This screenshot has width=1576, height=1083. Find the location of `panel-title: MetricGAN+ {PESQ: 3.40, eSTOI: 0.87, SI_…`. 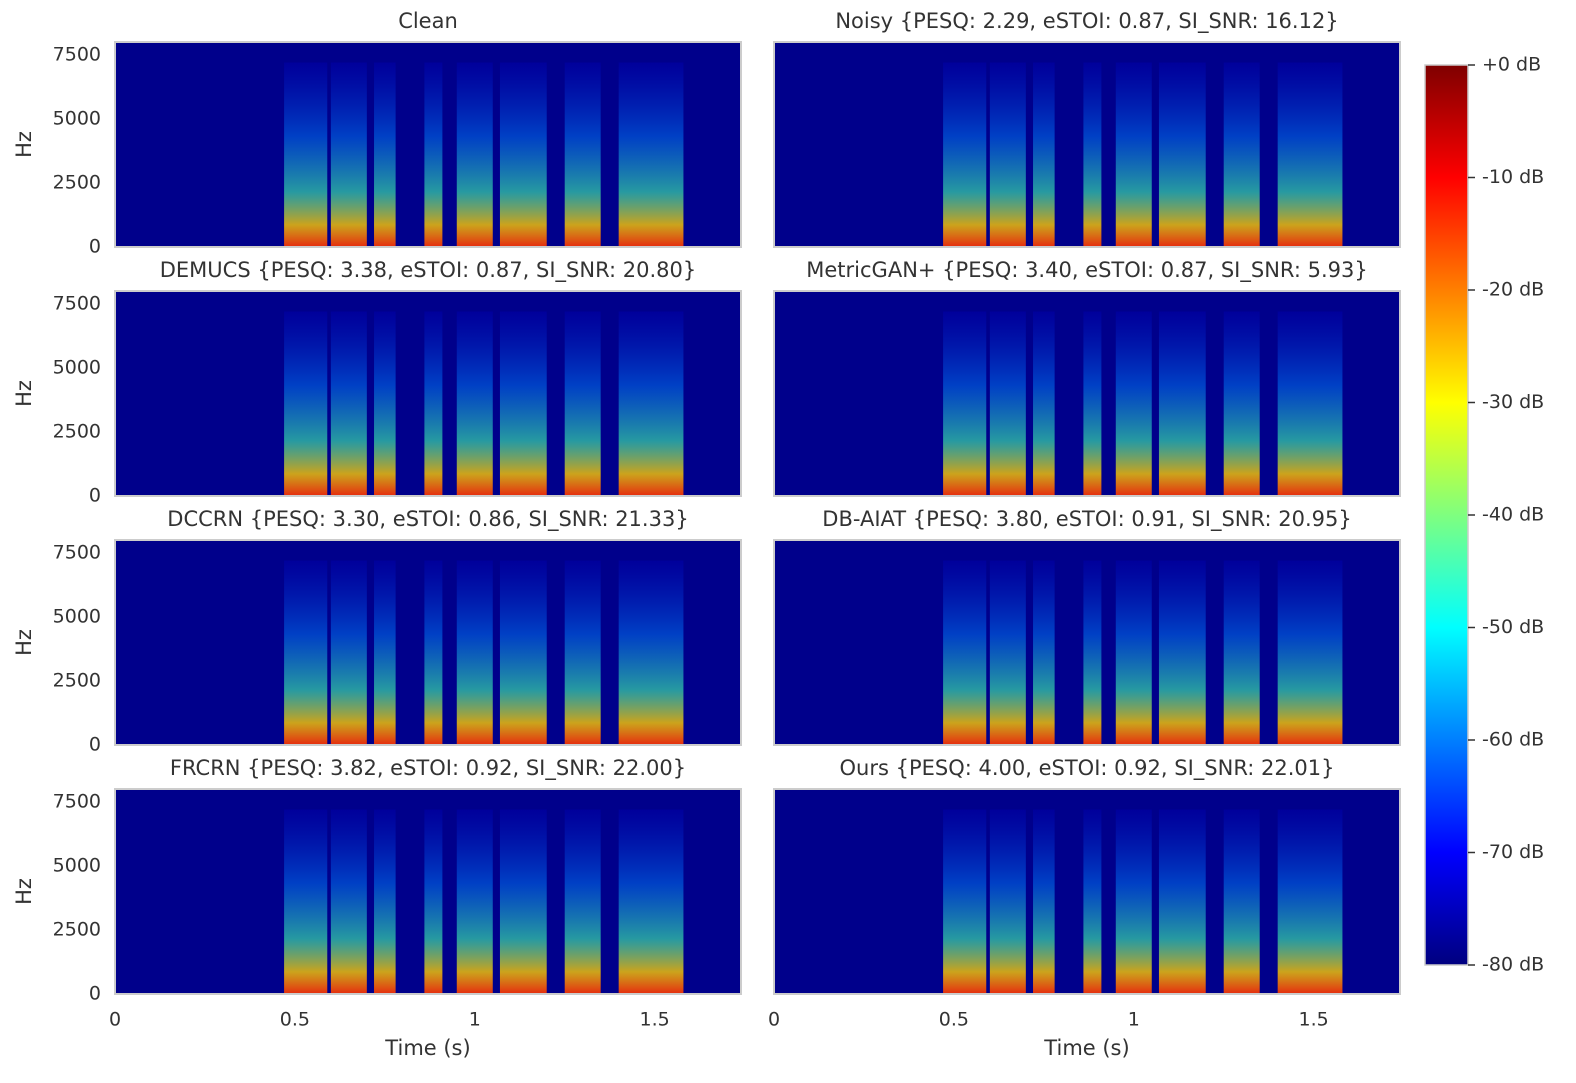

panel-title: MetricGAN+ {PESQ: 3.40, eSTOI: 0.87, SI_… is located at coordinates (1086, 270).